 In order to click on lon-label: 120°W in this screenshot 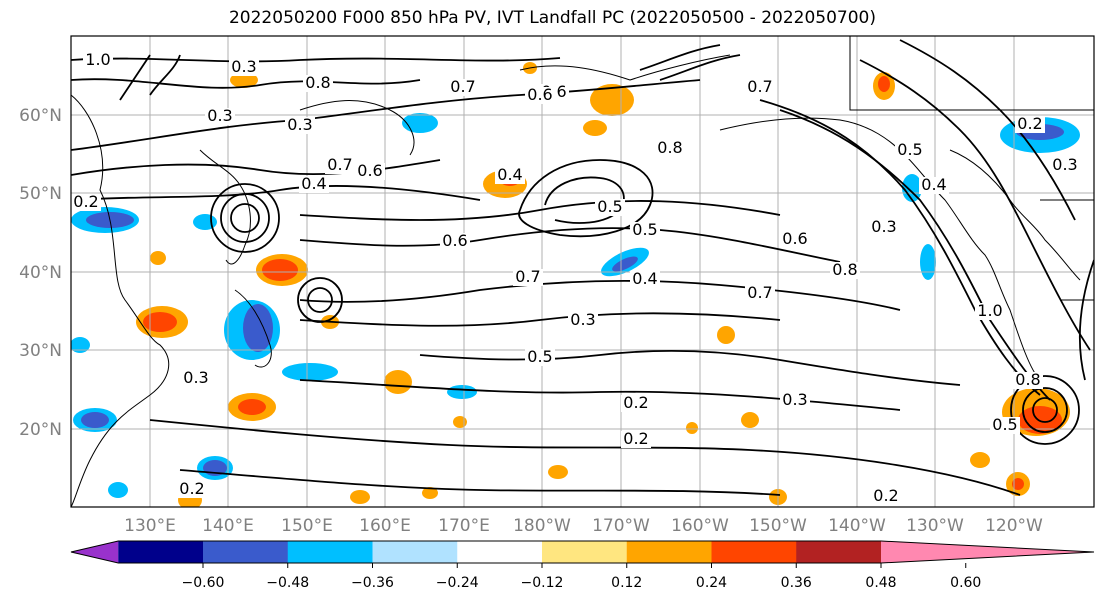, I will do `click(1014, 526)`.